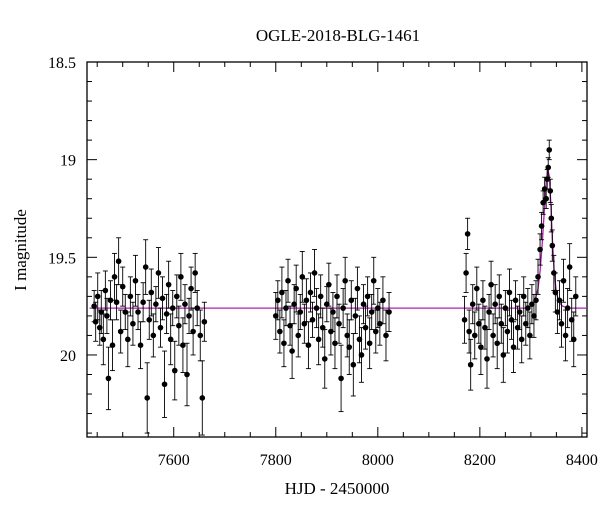 Image resolution: width=600 pixels, height=512 pixels. I want to click on chart-title: OGLE-2018-BLG-1461, so click(338, 35).